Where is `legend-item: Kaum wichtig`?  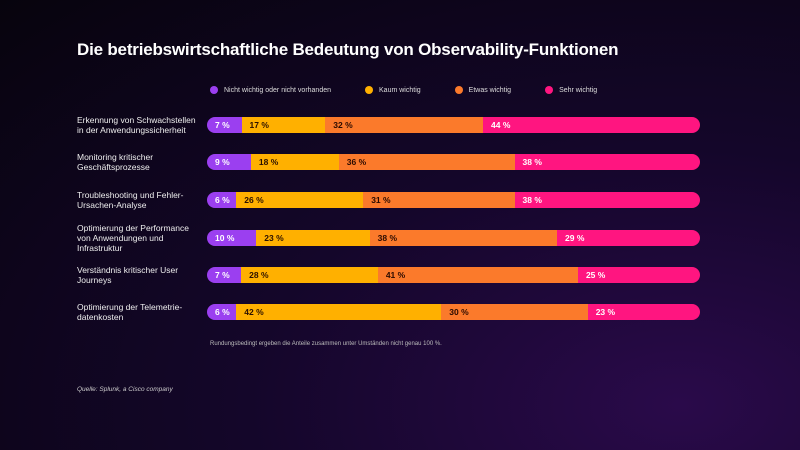
legend-item: Kaum wichtig is located at coordinates (393, 90).